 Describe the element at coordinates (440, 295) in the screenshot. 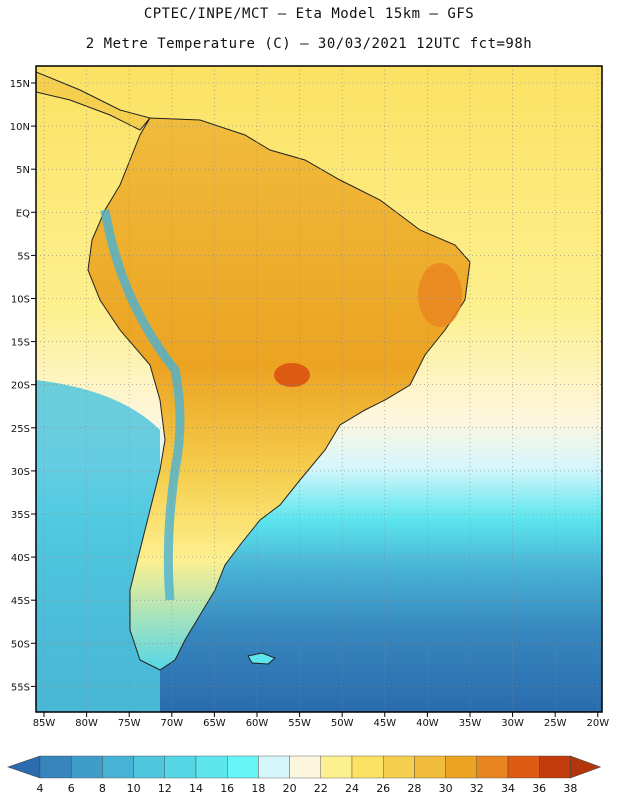

I see `hot-spot-northeast` at that location.